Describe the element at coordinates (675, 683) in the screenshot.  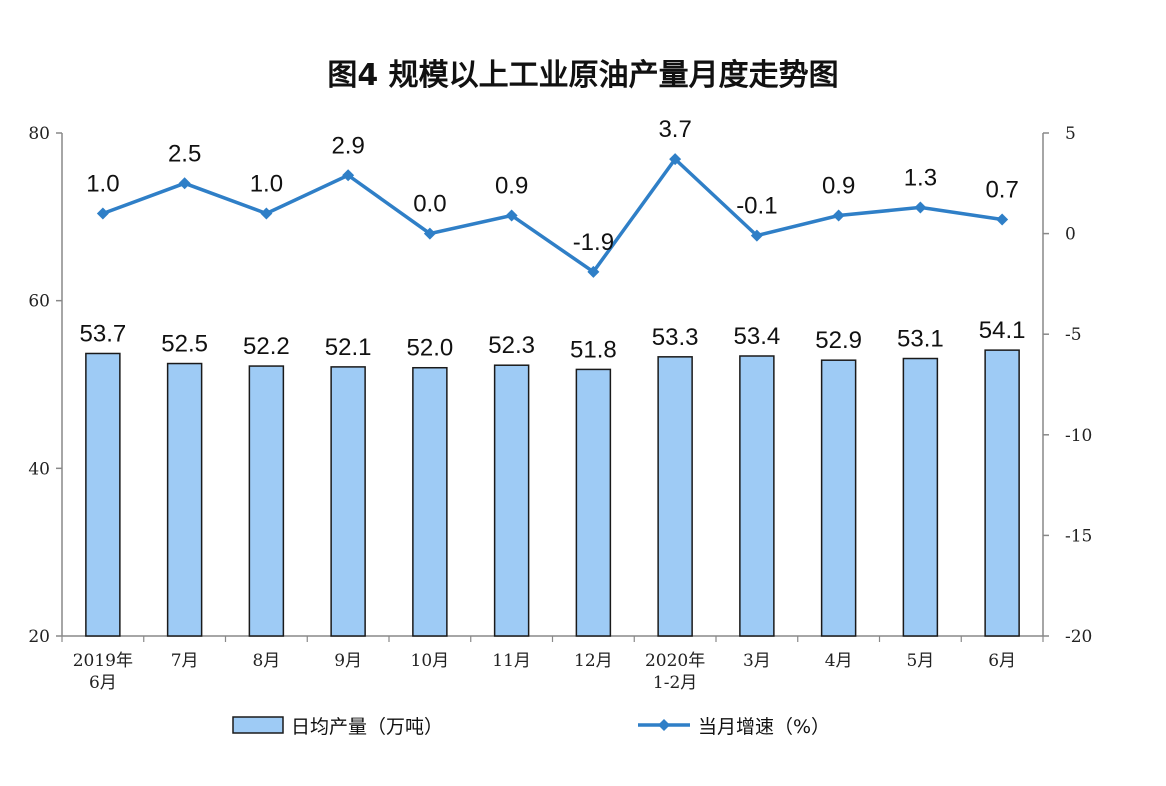
I see `x-tick-label: 1-2月` at that location.